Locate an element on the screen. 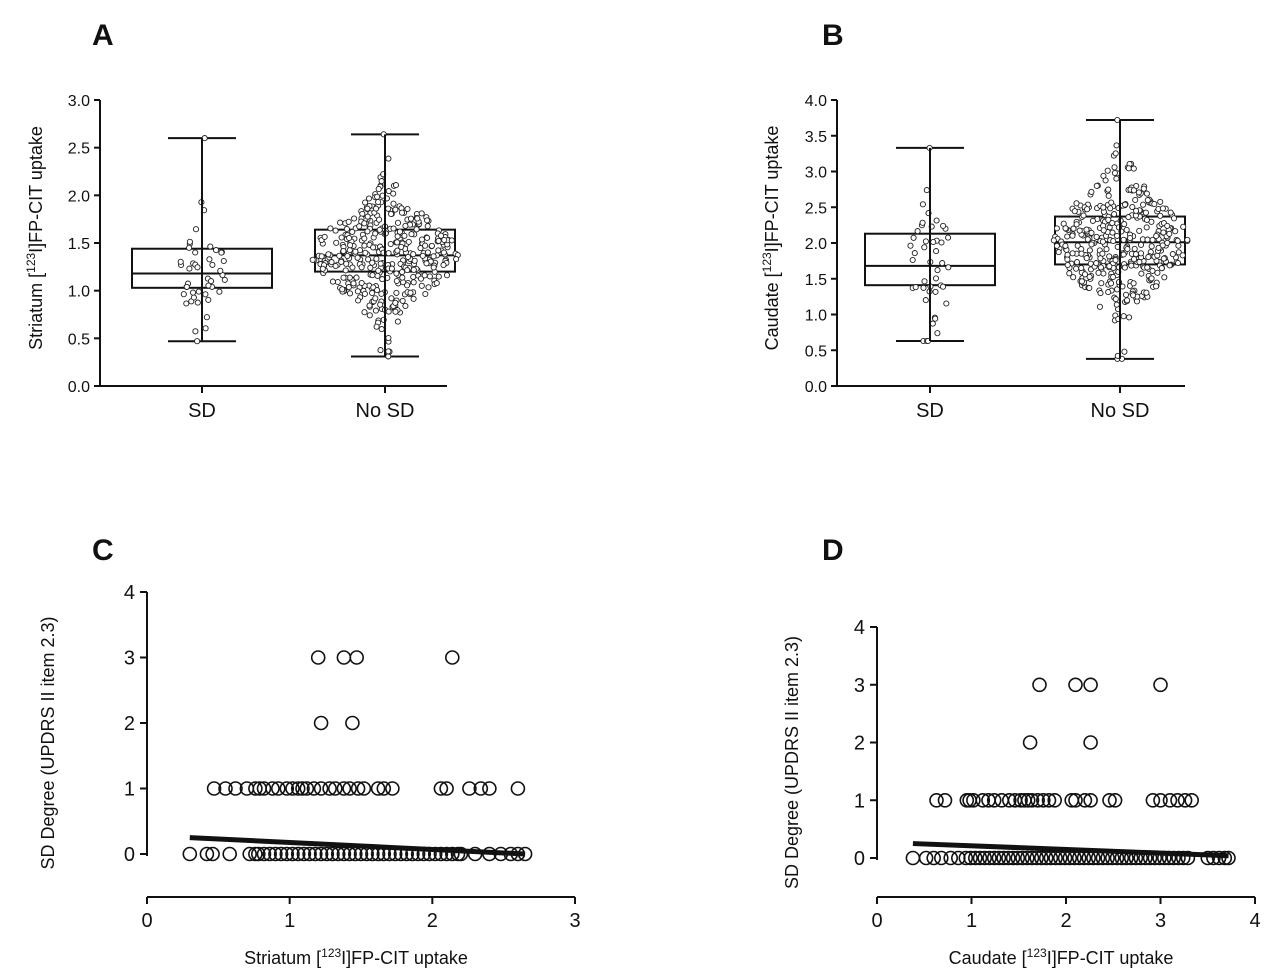 The width and height of the screenshot is (1280, 976). y-tick-label: 0 is located at coordinates (859, 859).